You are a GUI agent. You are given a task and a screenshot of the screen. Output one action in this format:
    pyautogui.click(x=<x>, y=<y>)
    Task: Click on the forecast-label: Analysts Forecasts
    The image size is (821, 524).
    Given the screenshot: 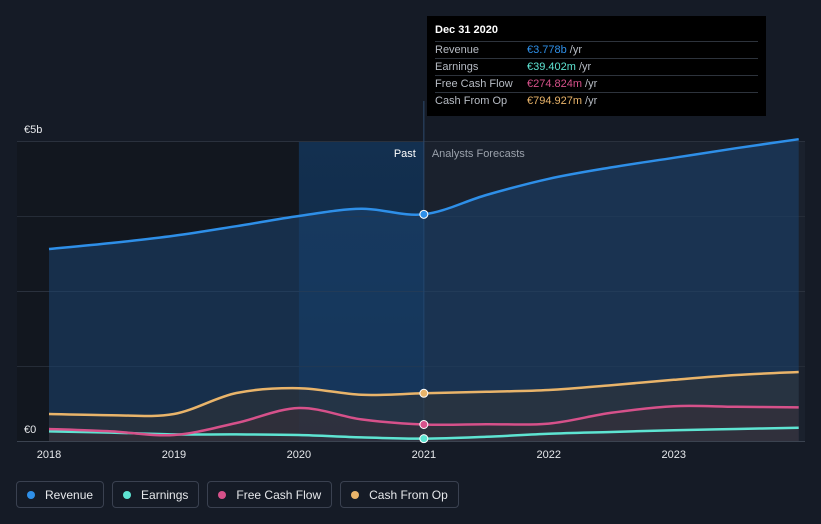 What is the action you would take?
    pyautogui.click(x=478, y=154)
    